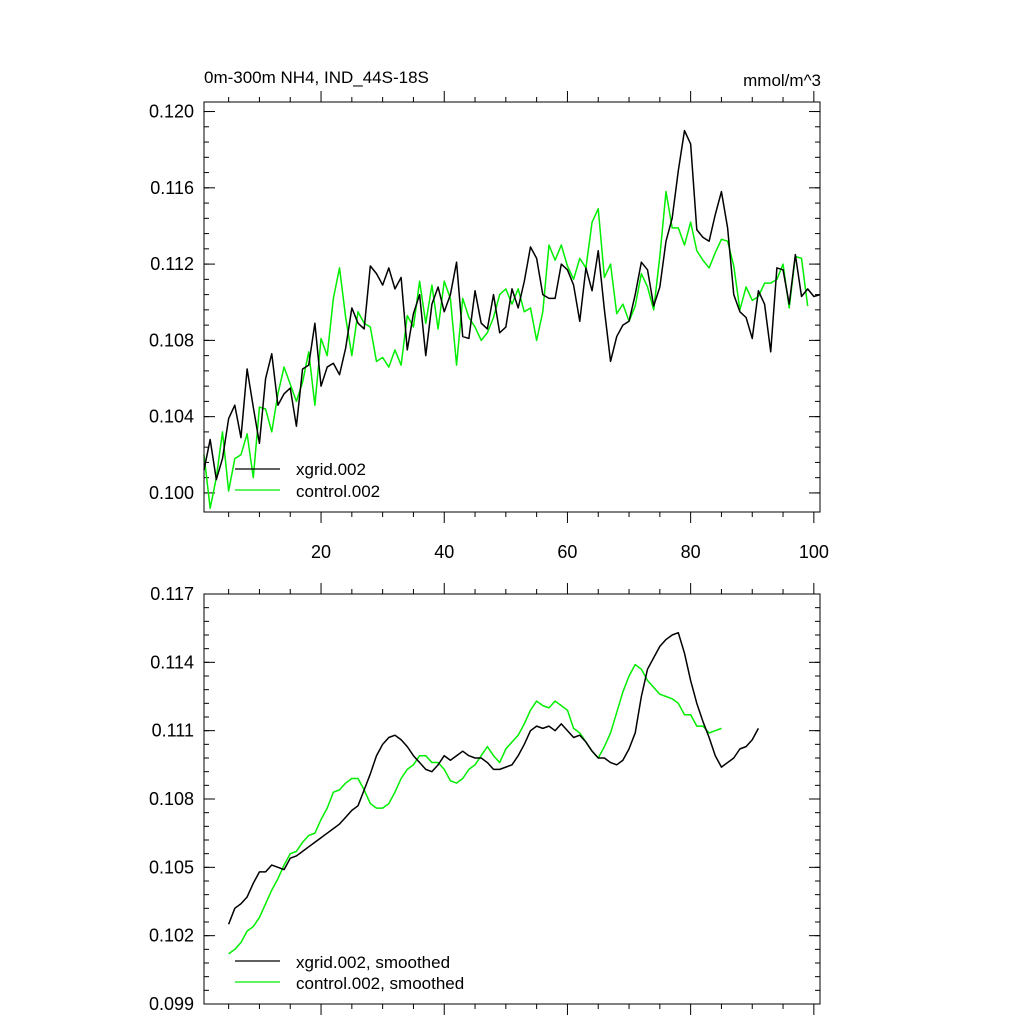 This screenshot has width=1024, height=1024. What do you see at coordinates (307, 480) in the screenshot?
I see `top-legend: xgrid.002 control.002` at bounding box center [307, 480].